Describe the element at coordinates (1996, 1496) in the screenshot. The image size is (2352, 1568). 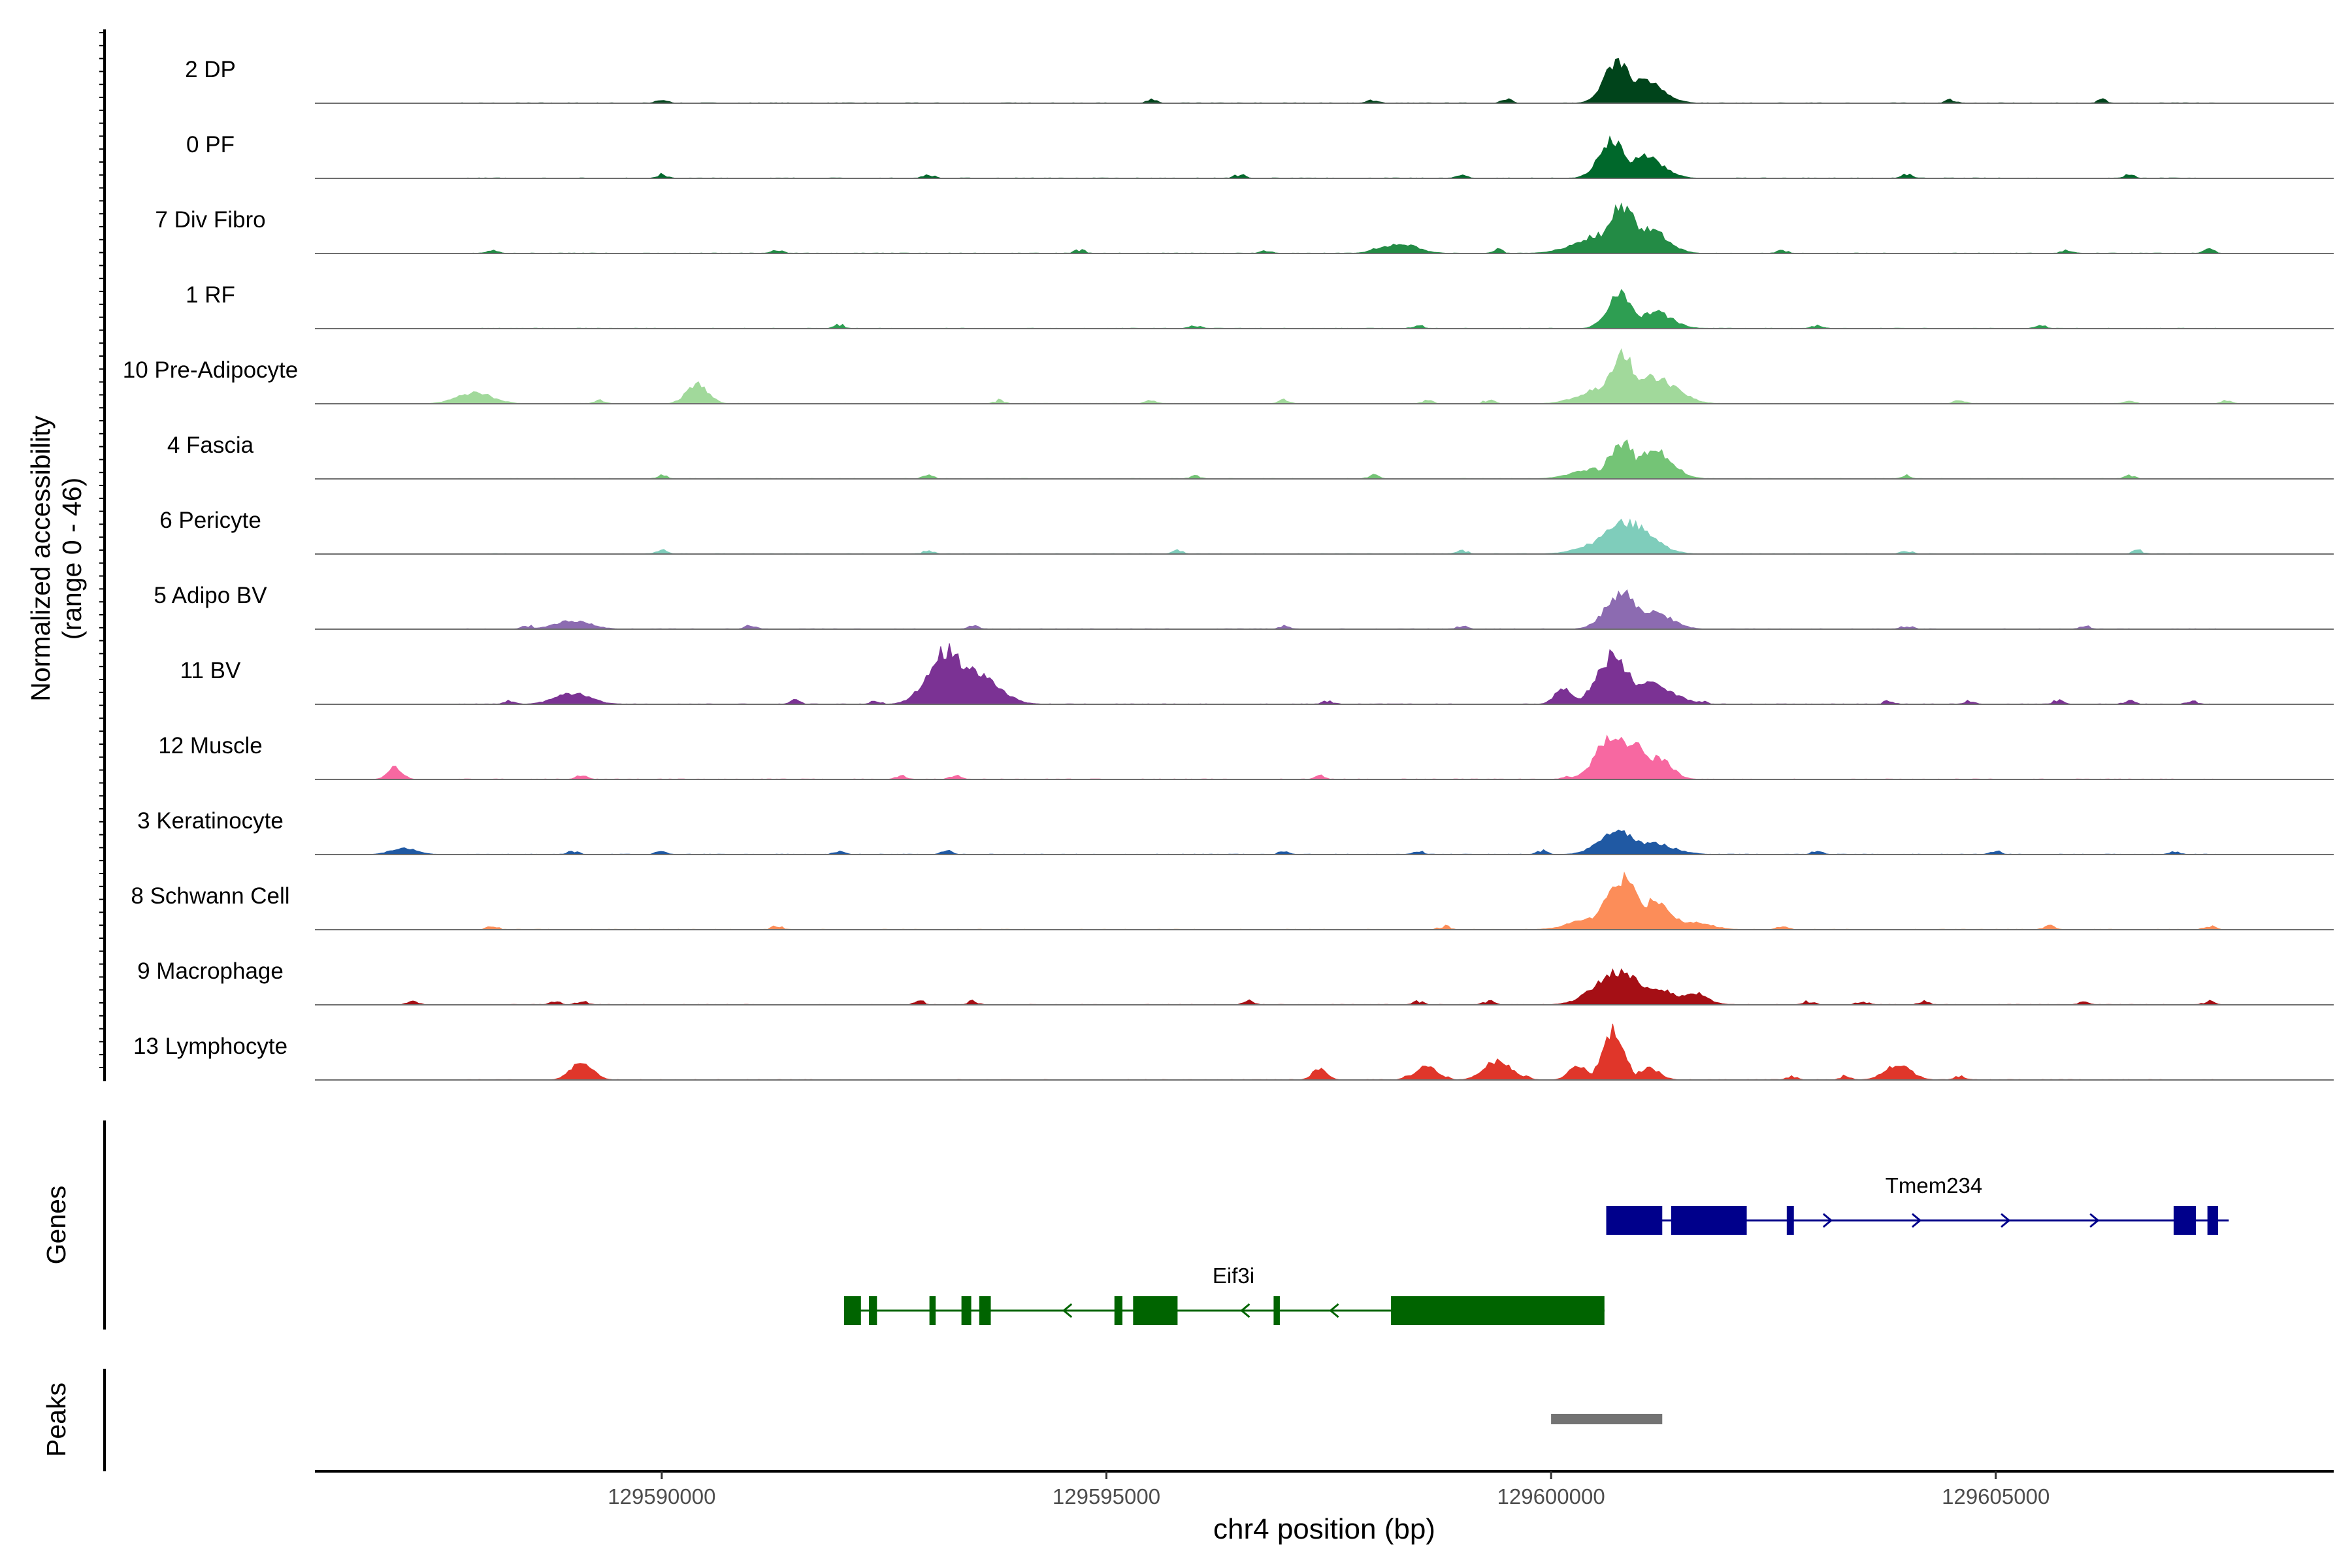
I see `x-tick-label: 129605000` at that location.